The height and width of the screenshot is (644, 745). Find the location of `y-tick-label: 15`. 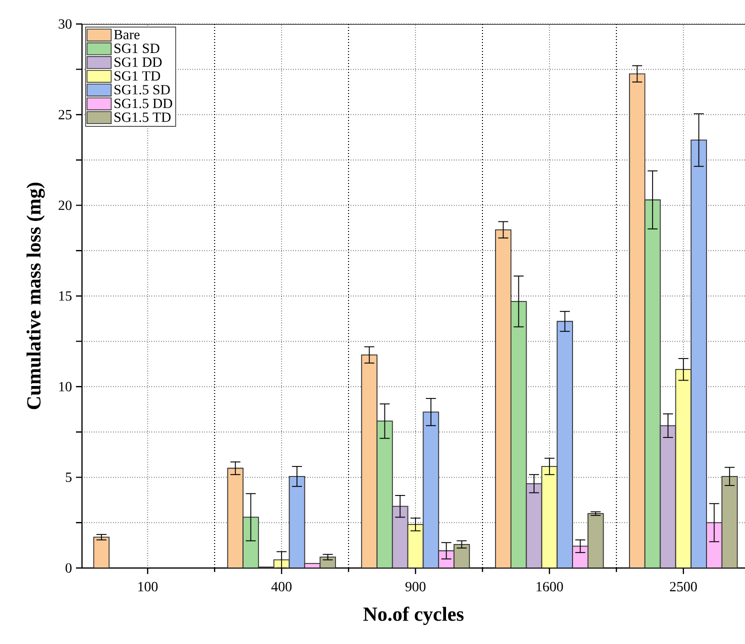

y-tick-label: 15 is located at coordinates (65, 296).